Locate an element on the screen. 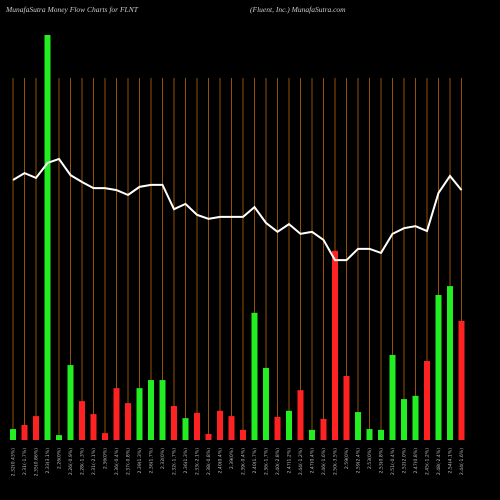 This screenshot has width=500, height=500. x-tick-label: 2.26(-0.9%) is located at coordinates (71, 461).